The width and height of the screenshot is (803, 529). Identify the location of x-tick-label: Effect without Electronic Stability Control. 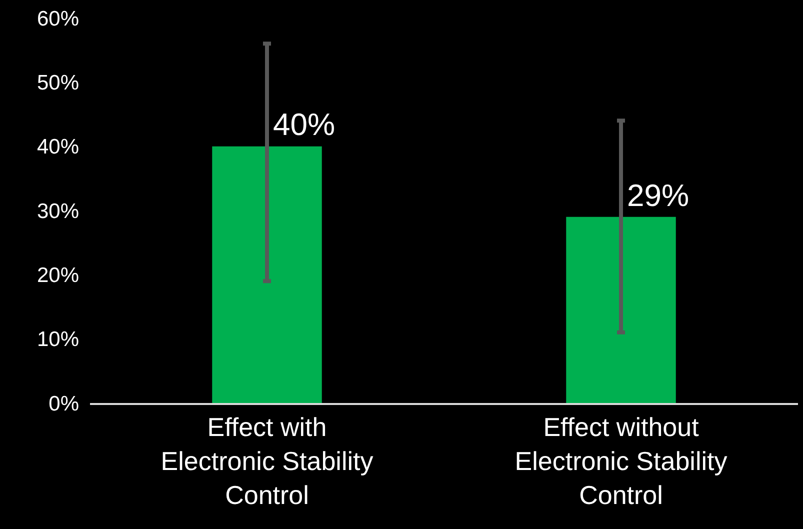
(621, 461).